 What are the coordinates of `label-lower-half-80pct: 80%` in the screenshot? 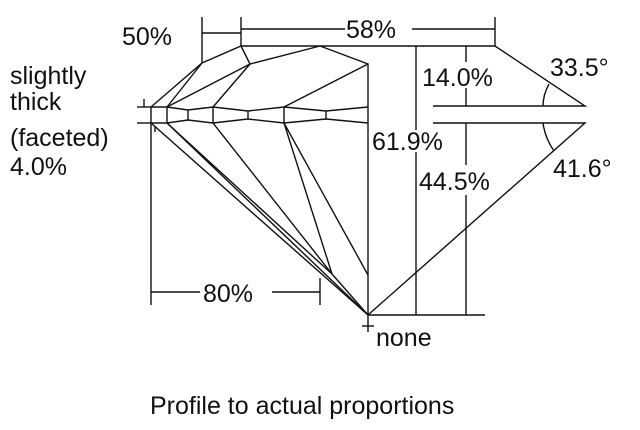 It's located at (228, 294).